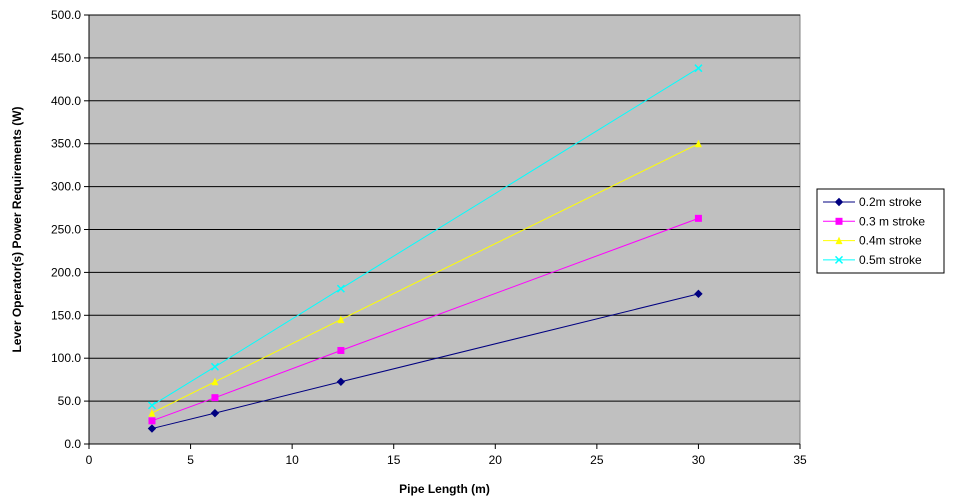  What do you see at coordinates (890, 241) in the screenshot?
I see `legend-label: 0.4m stroke` at bounding box center [890, 241].